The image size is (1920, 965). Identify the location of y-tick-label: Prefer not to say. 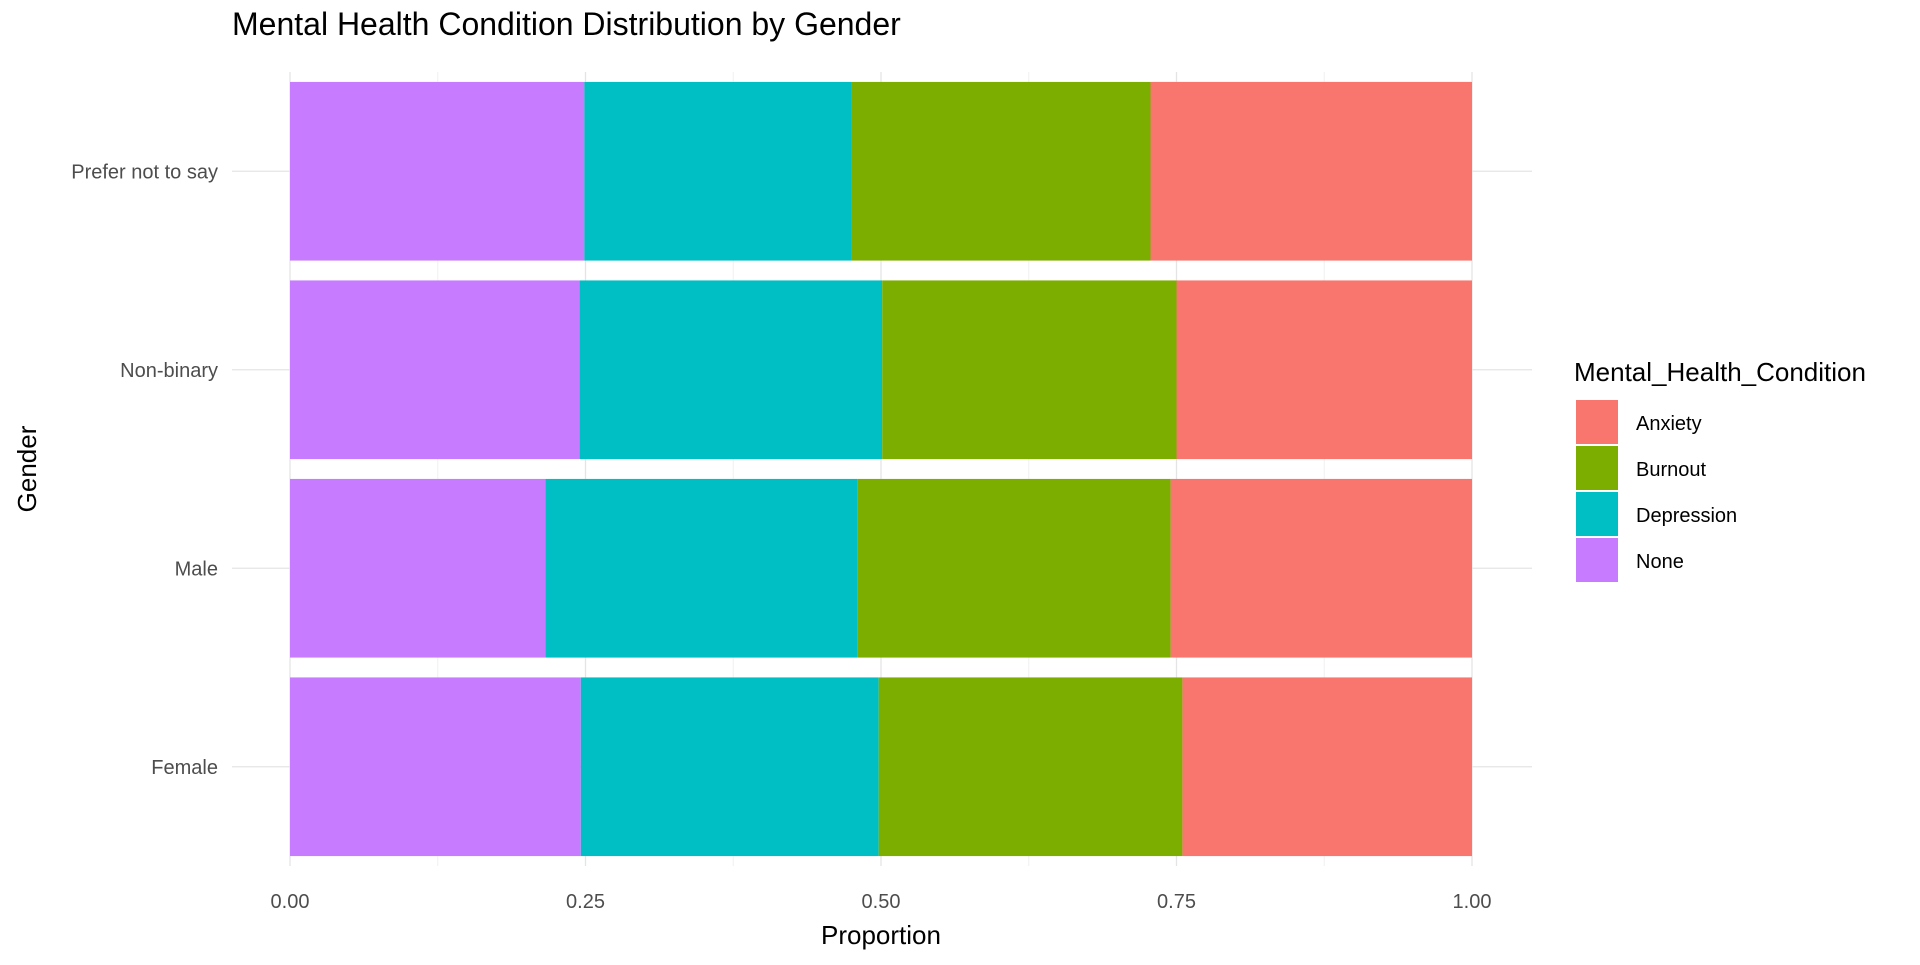
(144, 172).